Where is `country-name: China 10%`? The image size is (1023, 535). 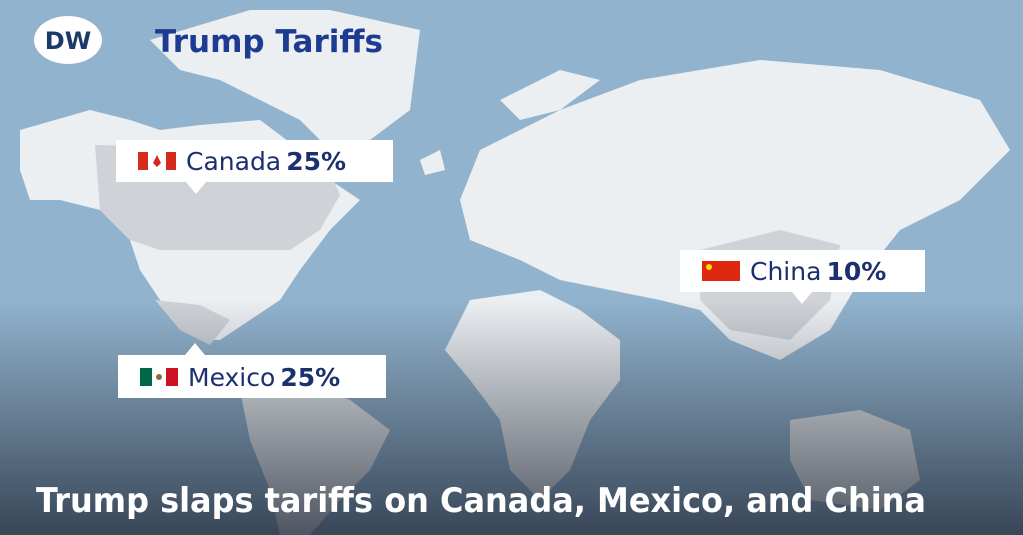 country-name: China 10% is located at coordinates (818, 271).